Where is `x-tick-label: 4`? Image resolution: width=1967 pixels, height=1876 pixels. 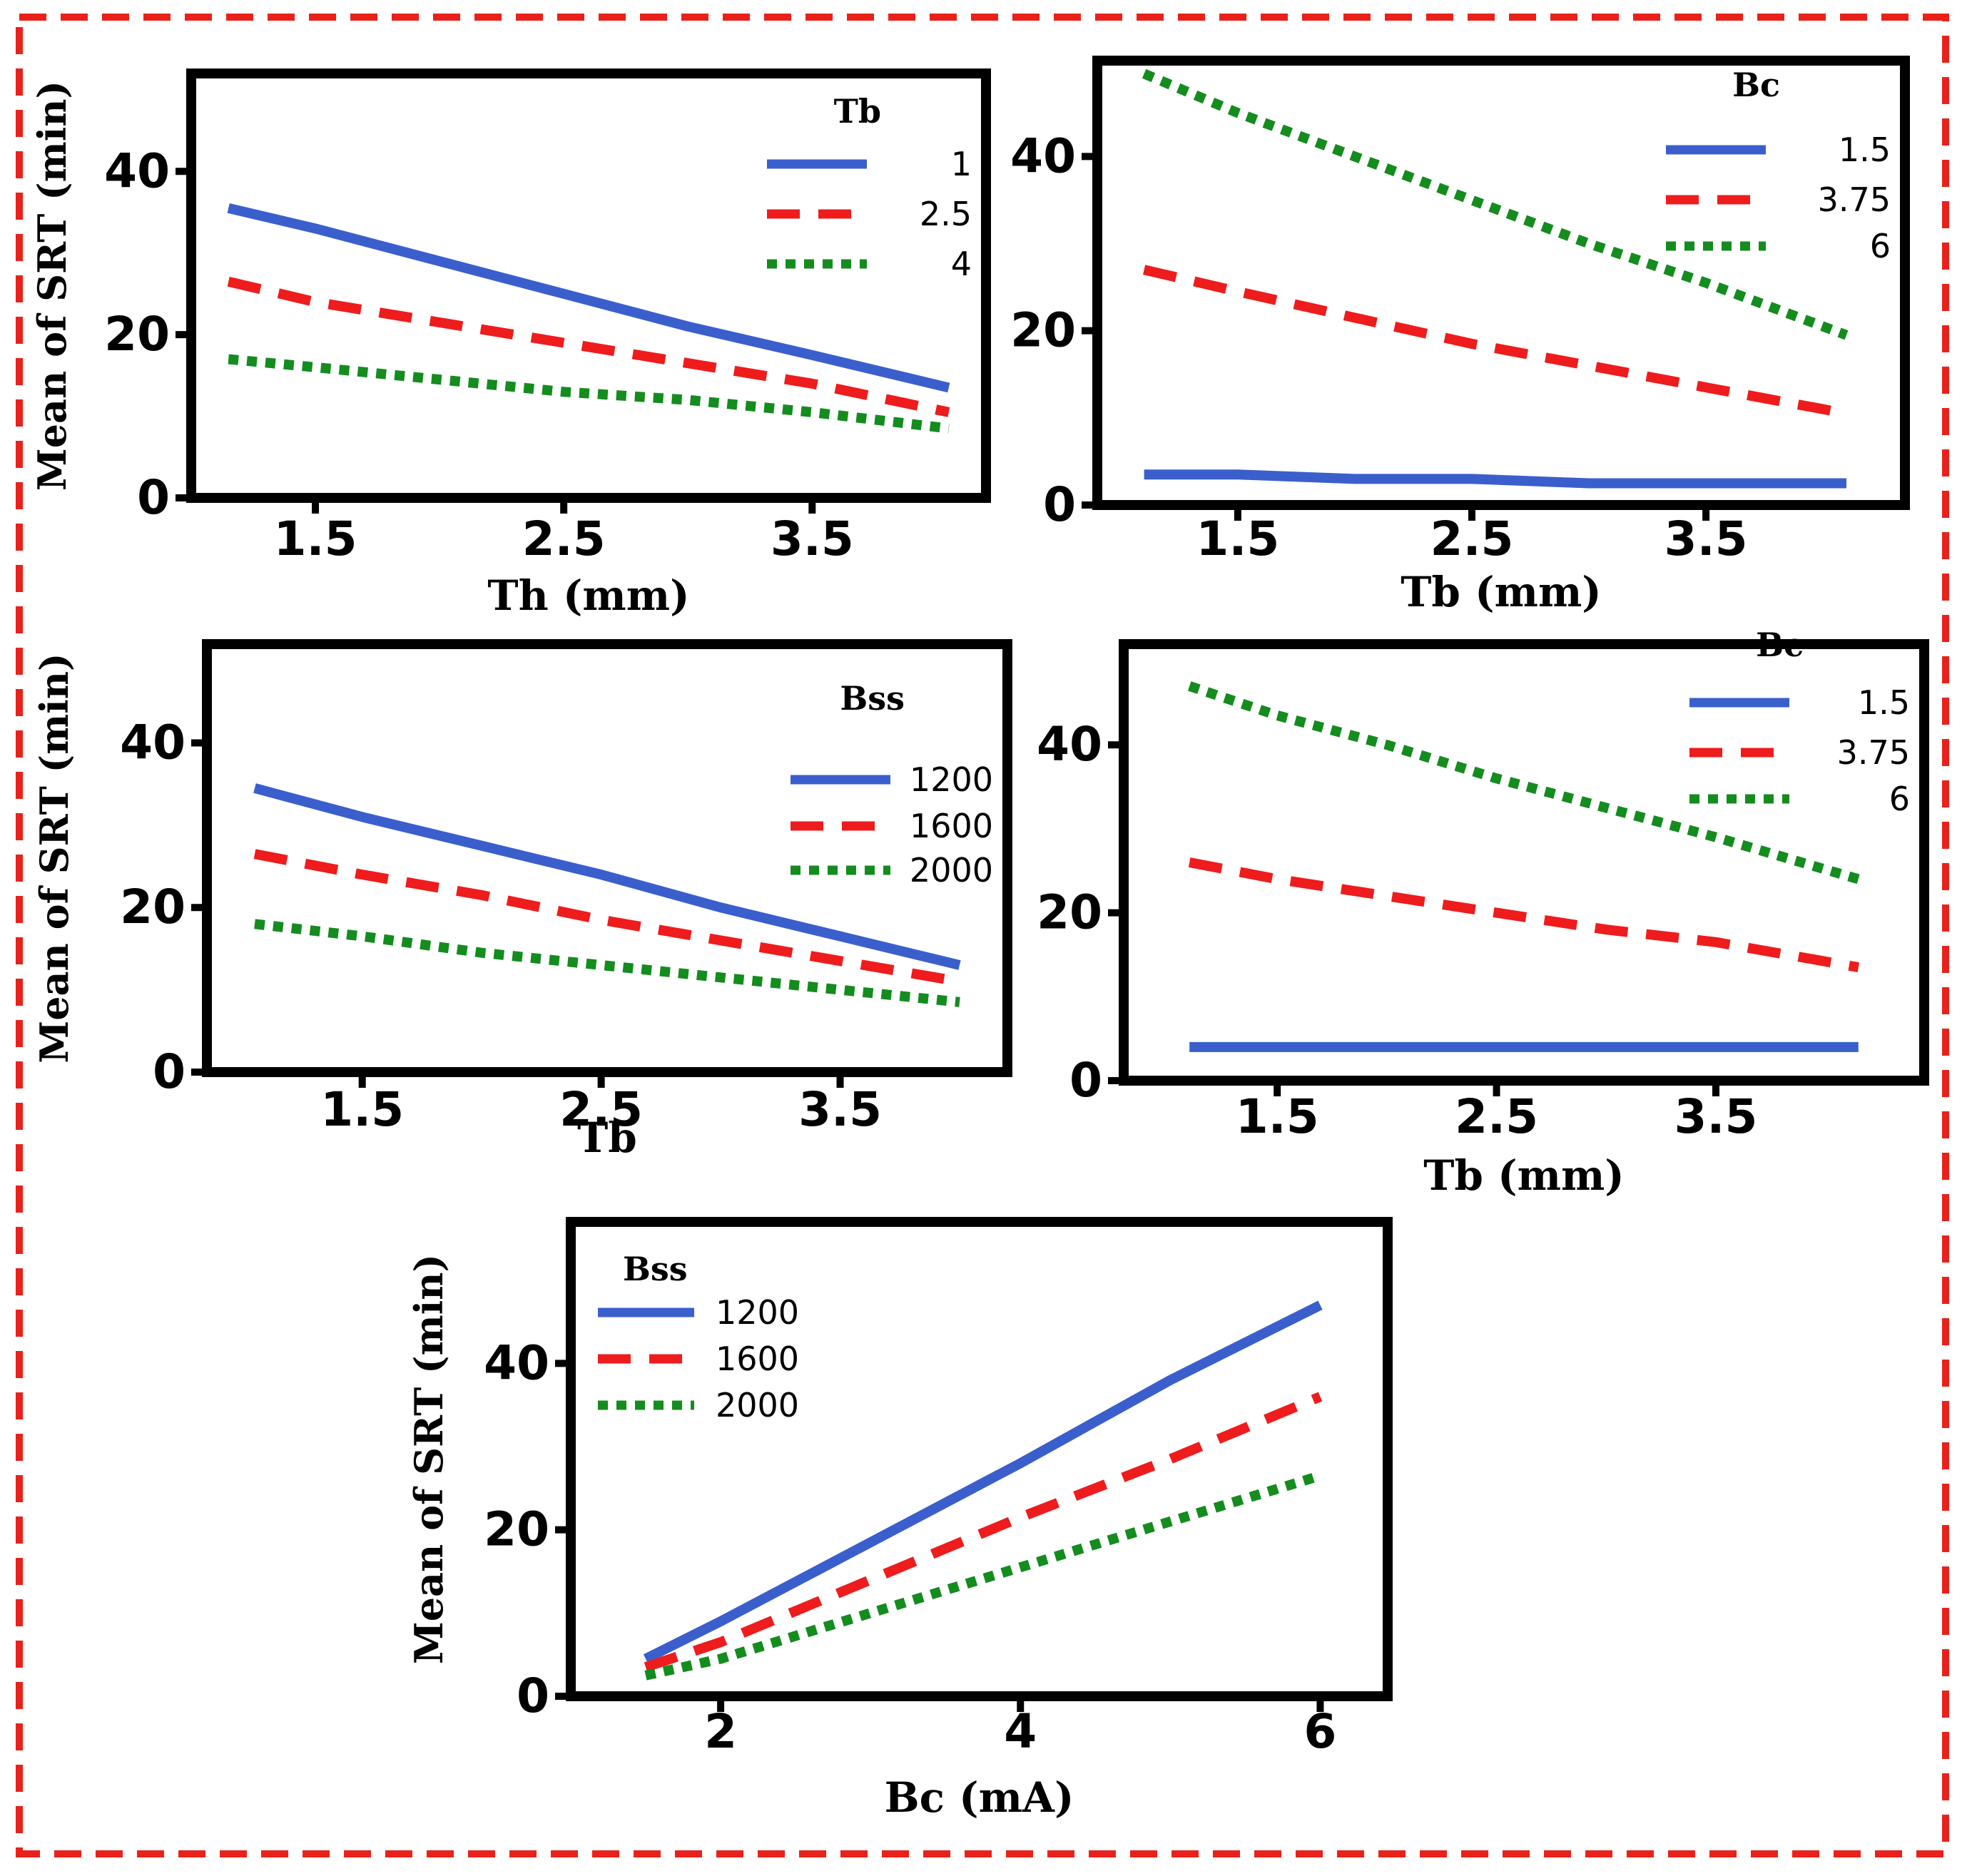
x-tick-label: 4 is located at coordinates (1020, 1731).